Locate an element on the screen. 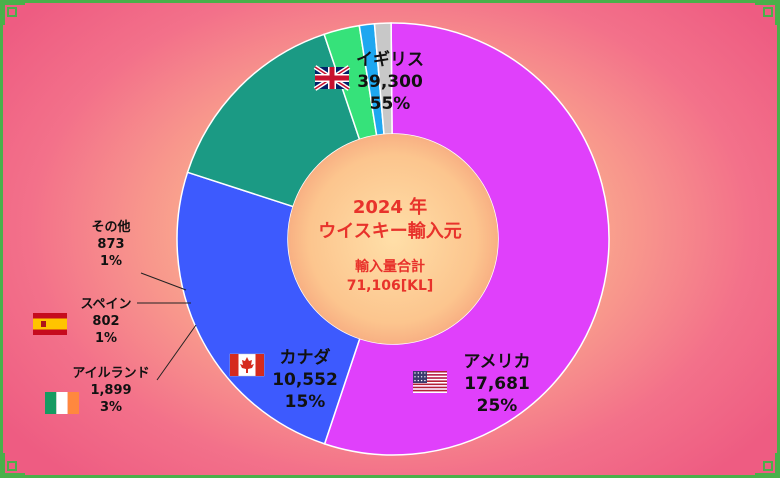  slice-label-name: アメリカ is located at coordinates (496, 362).